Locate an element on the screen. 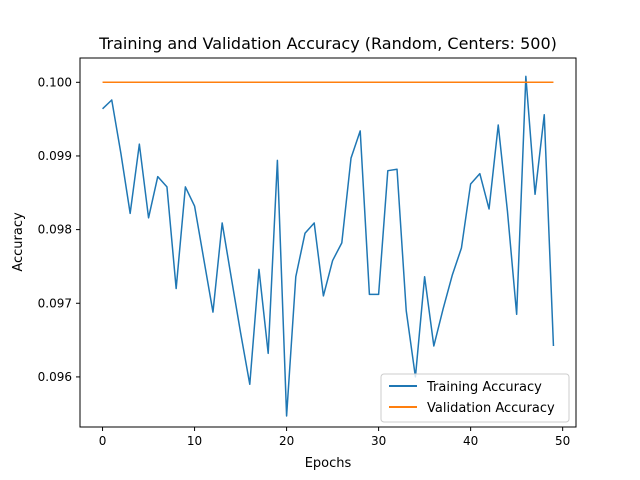 This screenshot has height=480, width=640. legend-box is located at coordinates (475, 398).